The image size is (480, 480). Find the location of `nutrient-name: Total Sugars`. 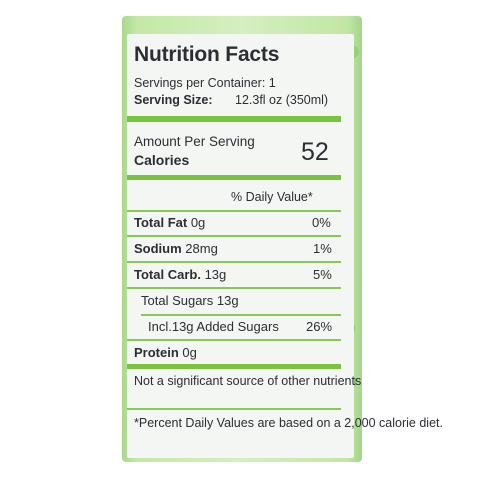

nutrient-name: Total Sugars is located at coordinates (177, 300).